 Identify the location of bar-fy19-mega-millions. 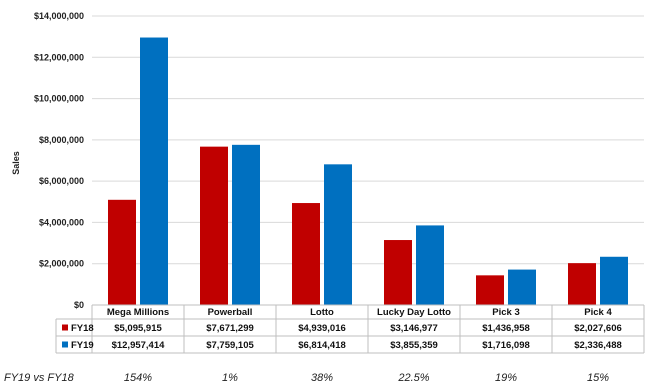
(154, 171).